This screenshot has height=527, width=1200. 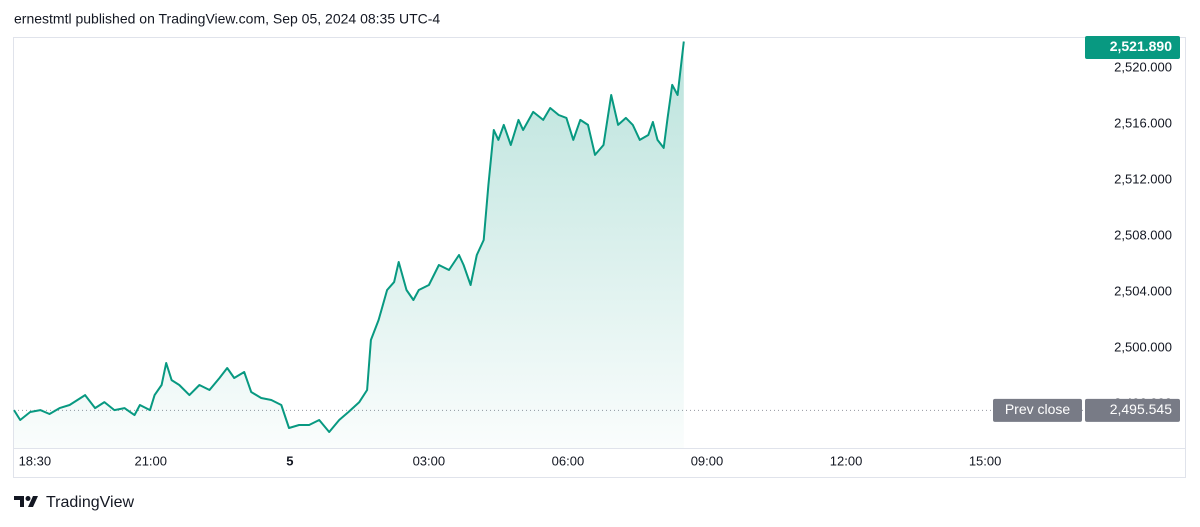 I want to click on y-tick-label: 2,508.000, so click(x=1143, y=234).